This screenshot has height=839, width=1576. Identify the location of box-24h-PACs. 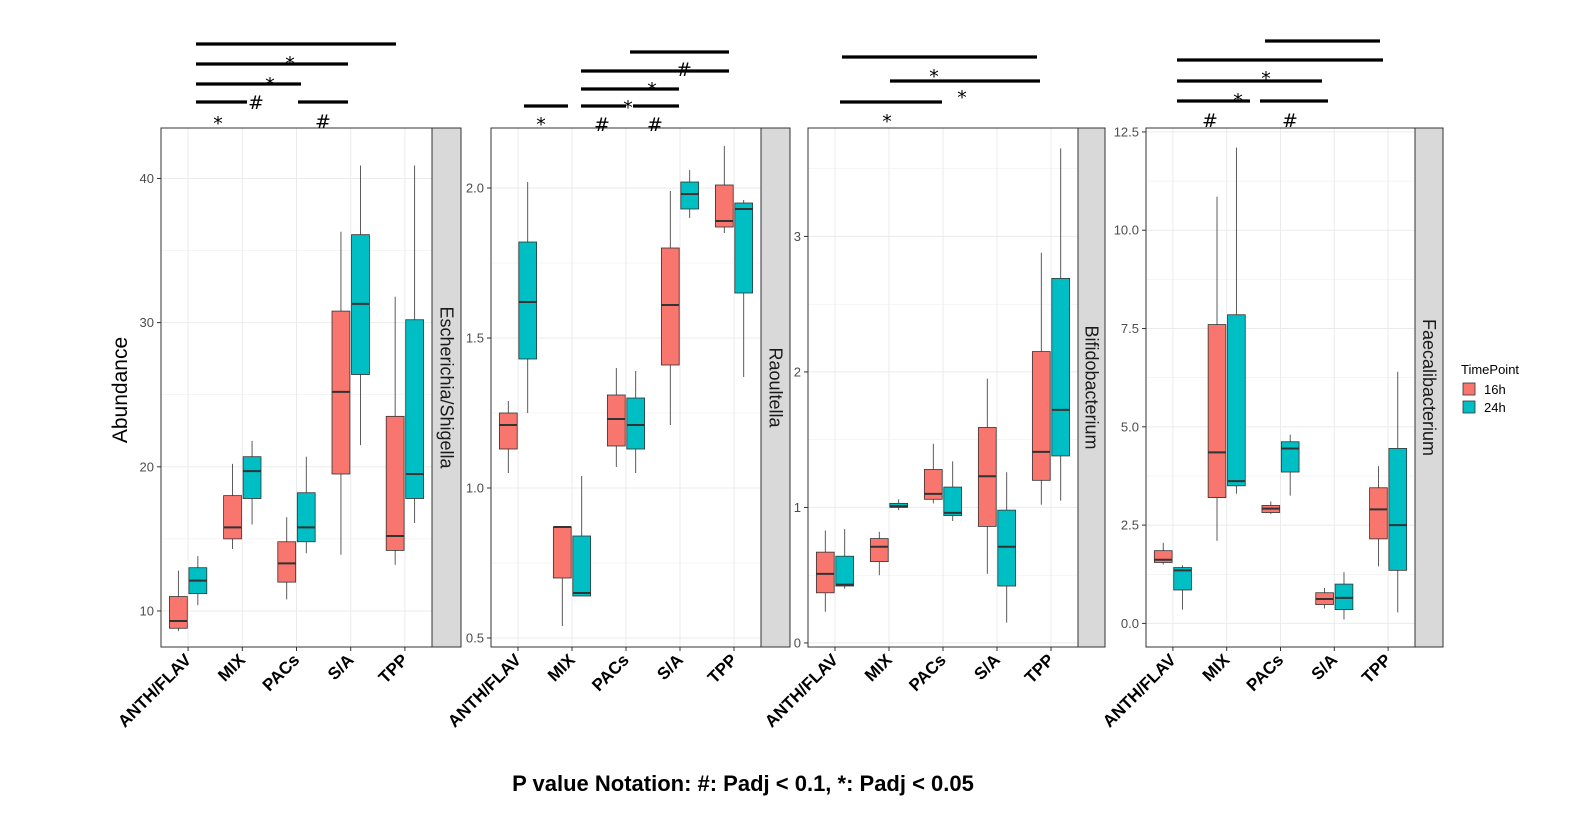
(306, 505).